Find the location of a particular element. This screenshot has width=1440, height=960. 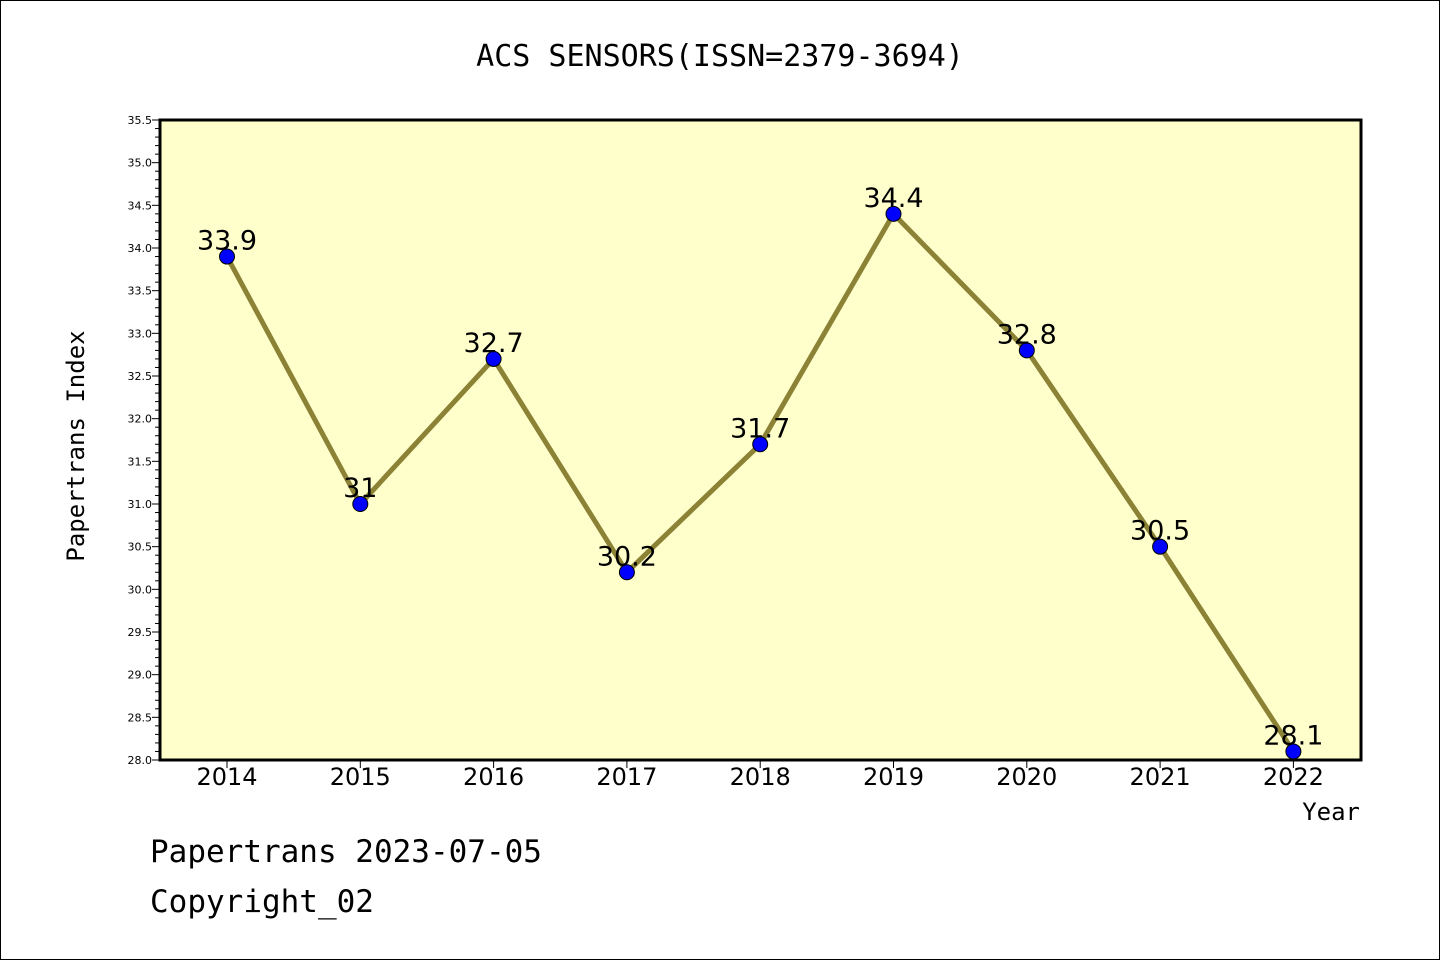

y-tick-label: 35.5 is located at coordinates (140, 120).